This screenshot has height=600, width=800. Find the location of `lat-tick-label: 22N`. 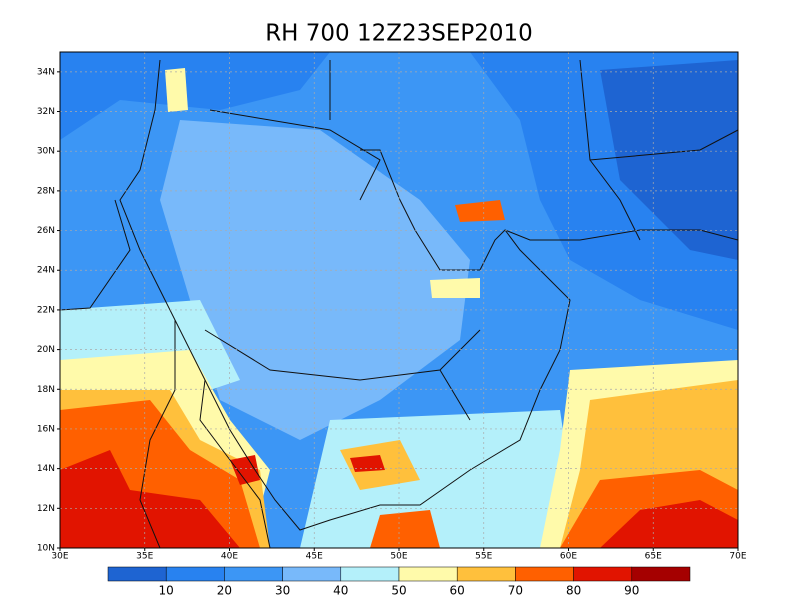

lat-tick-label: 22N is located at coordinates (46, 310).